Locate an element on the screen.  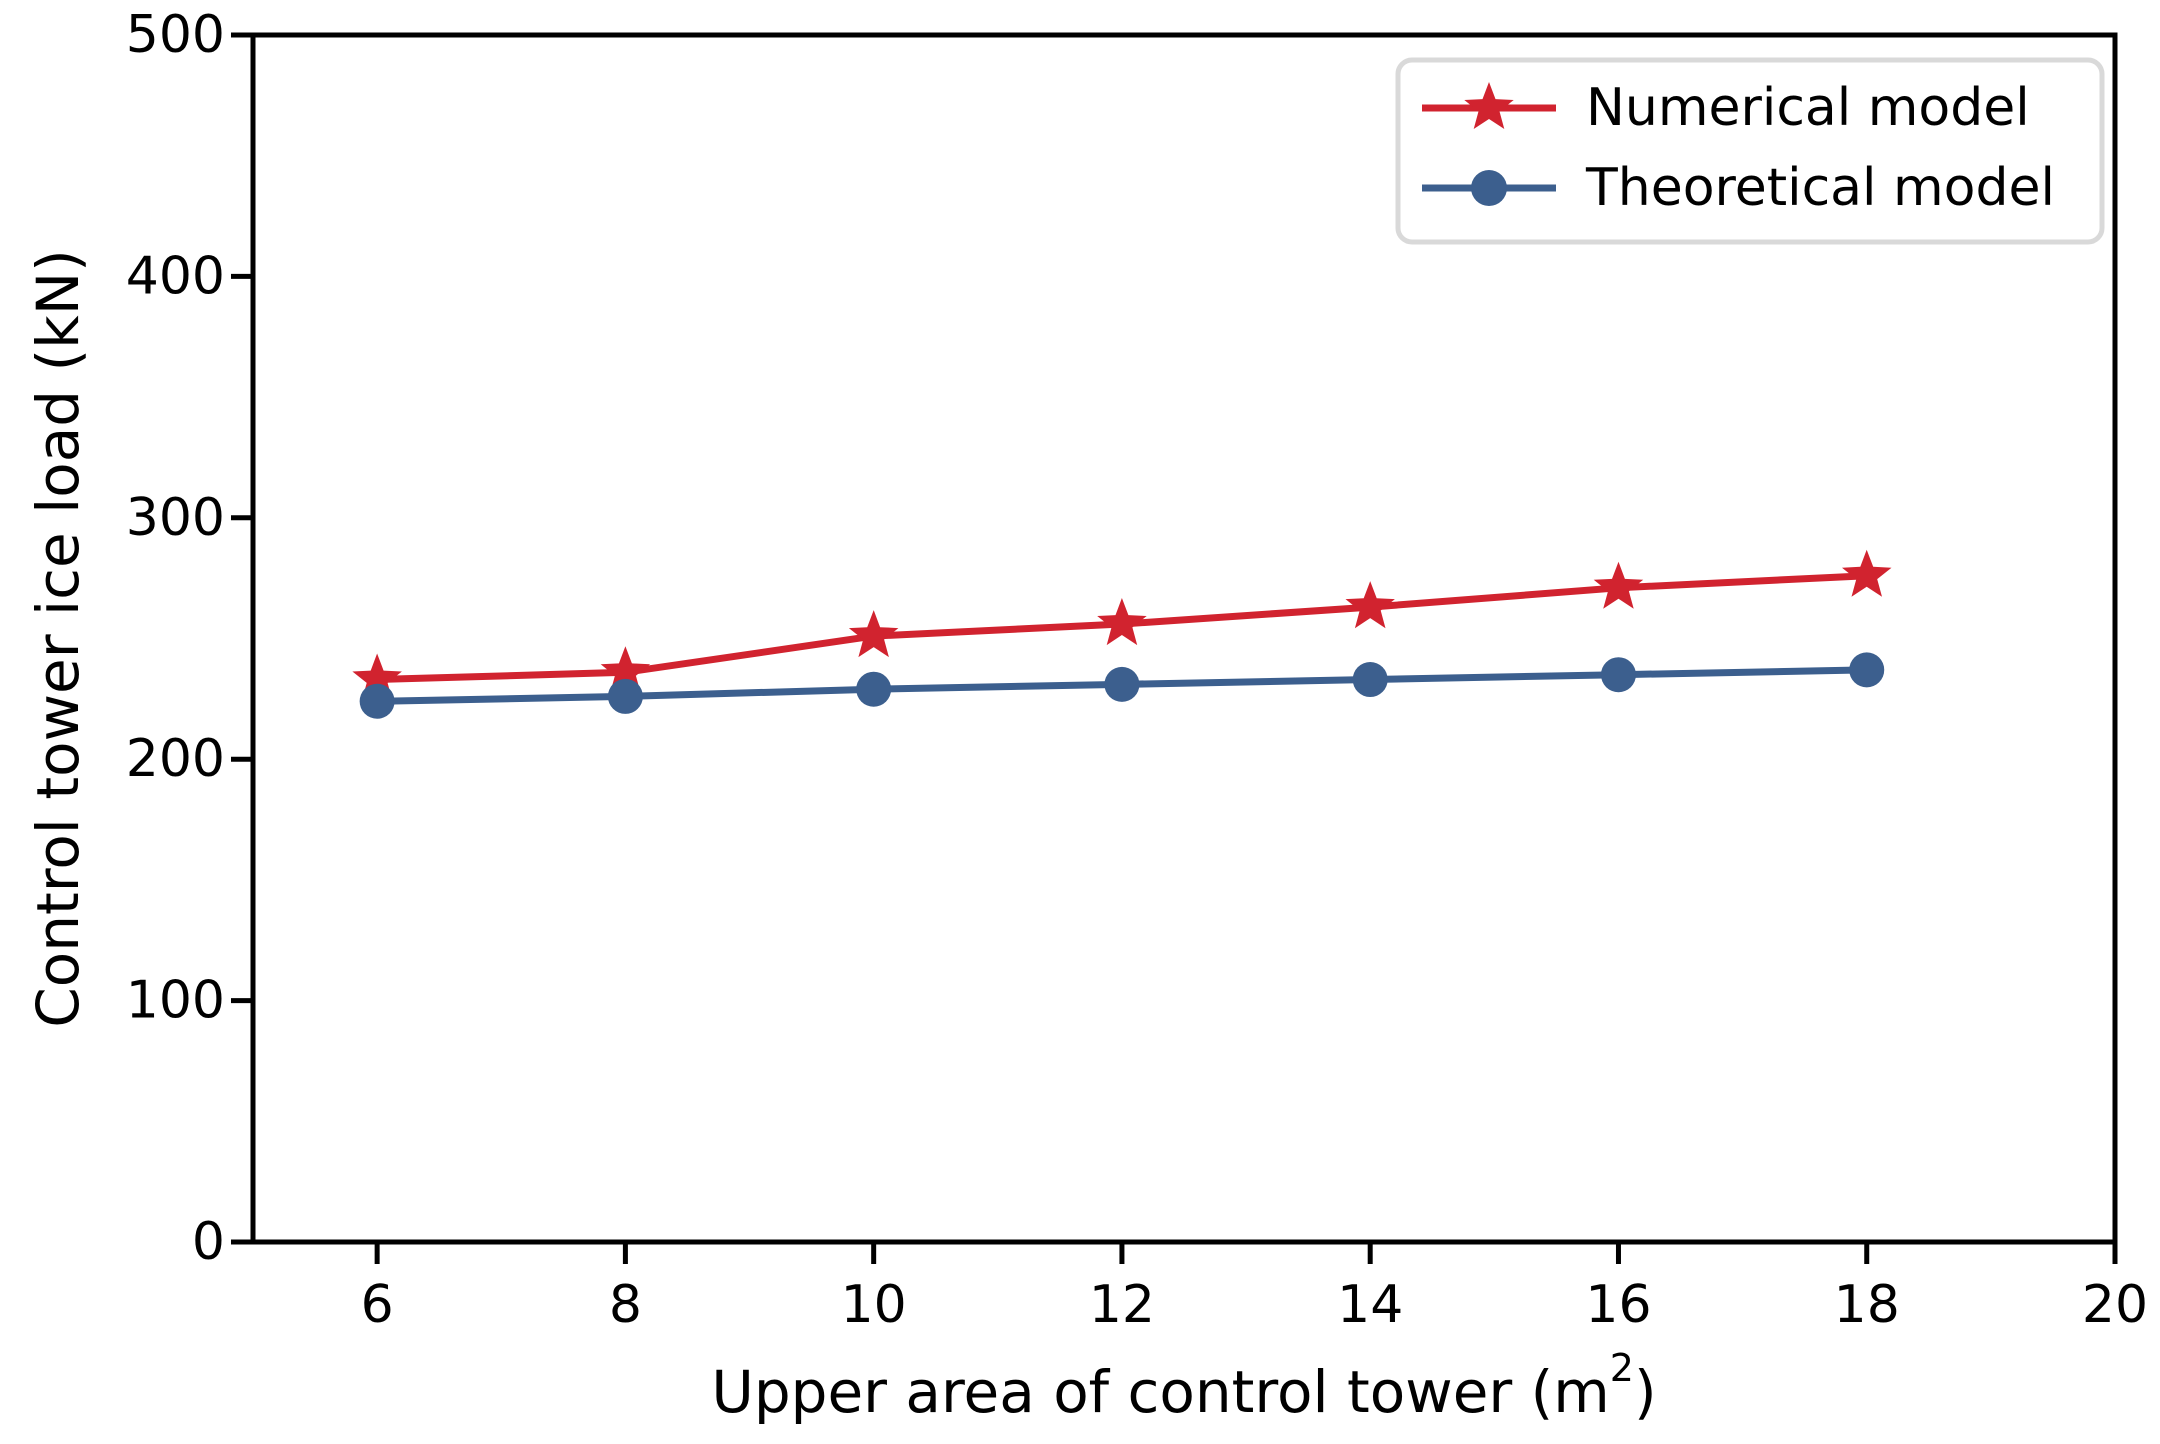
x-tick-label: 10 is located at coordinates (874, 1305).